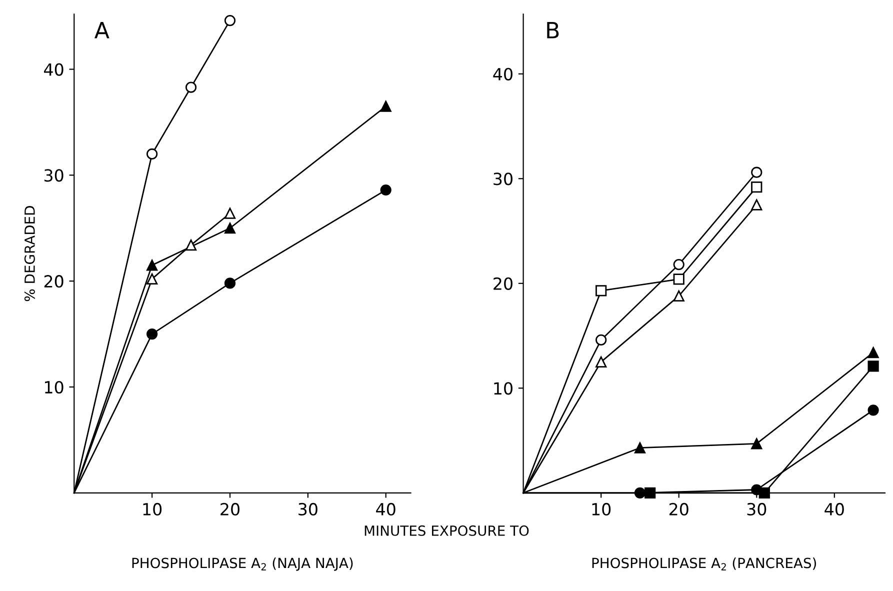 The height and width of the screenshot is (591, 893). What do you see at coordinates (553, 30) in the screenshot?
I see `chart-title: B` at bounding box center [553, 30].